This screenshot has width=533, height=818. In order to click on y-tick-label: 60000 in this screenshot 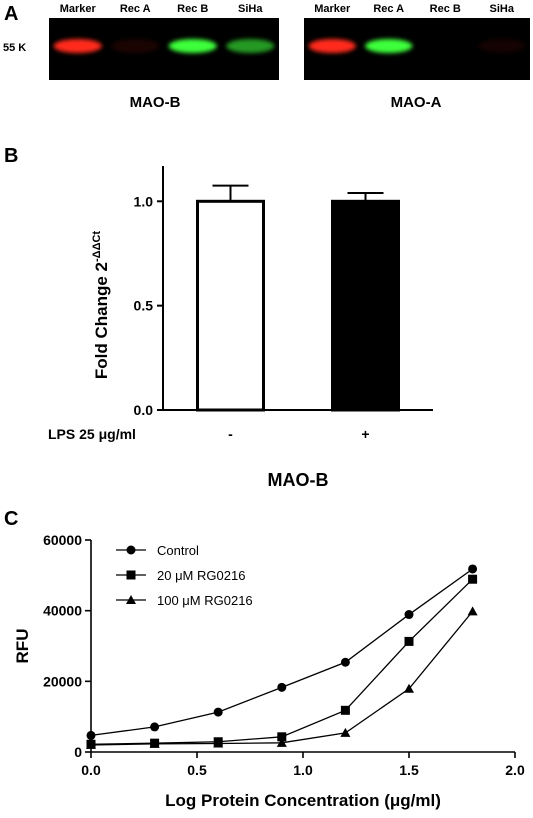, I will do `click(62, 540)`.